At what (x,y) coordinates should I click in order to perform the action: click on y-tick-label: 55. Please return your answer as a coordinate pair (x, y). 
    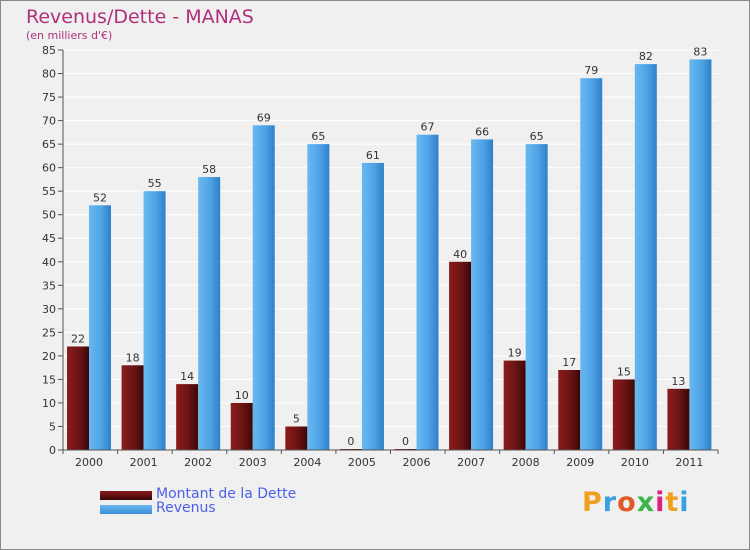
    Looking at the image, I should click on (49, 191).